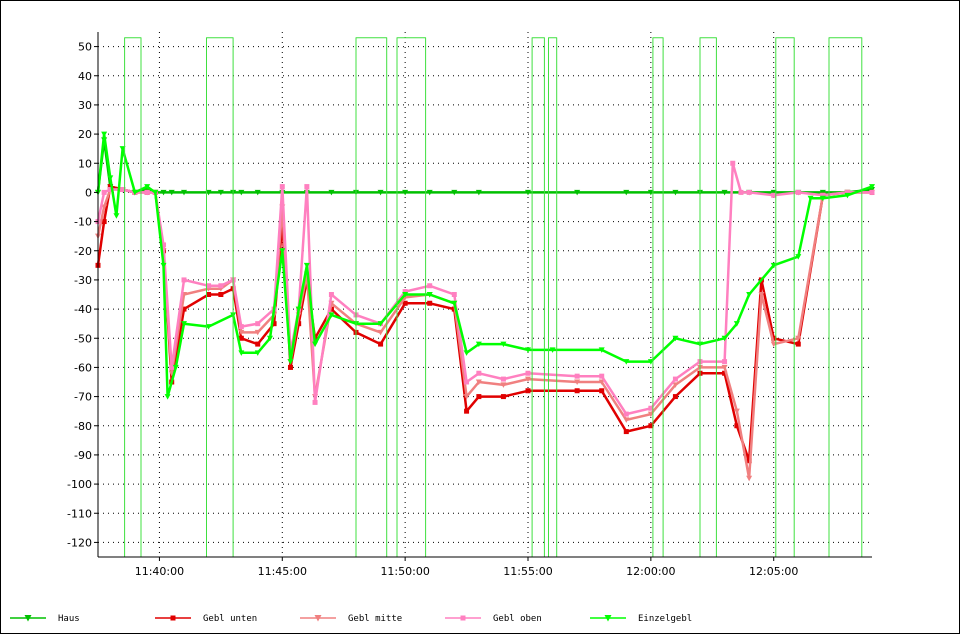 The width and height of the screenshot is (960, 634). What do you see at coordinates (85, 163) in the screenshot?
I see `y-tick-label-4: 10` at bounding box center [85, 163].